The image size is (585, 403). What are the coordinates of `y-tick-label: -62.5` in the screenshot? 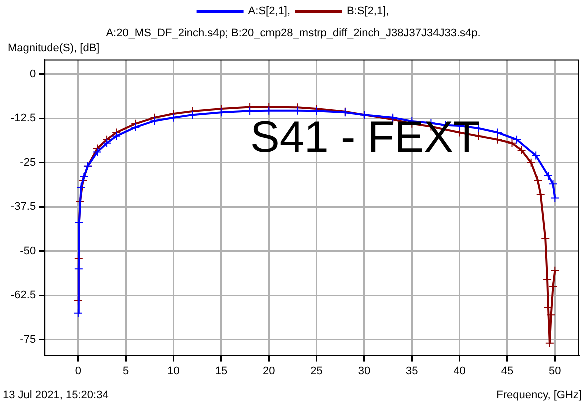 It's located at (23, 296).